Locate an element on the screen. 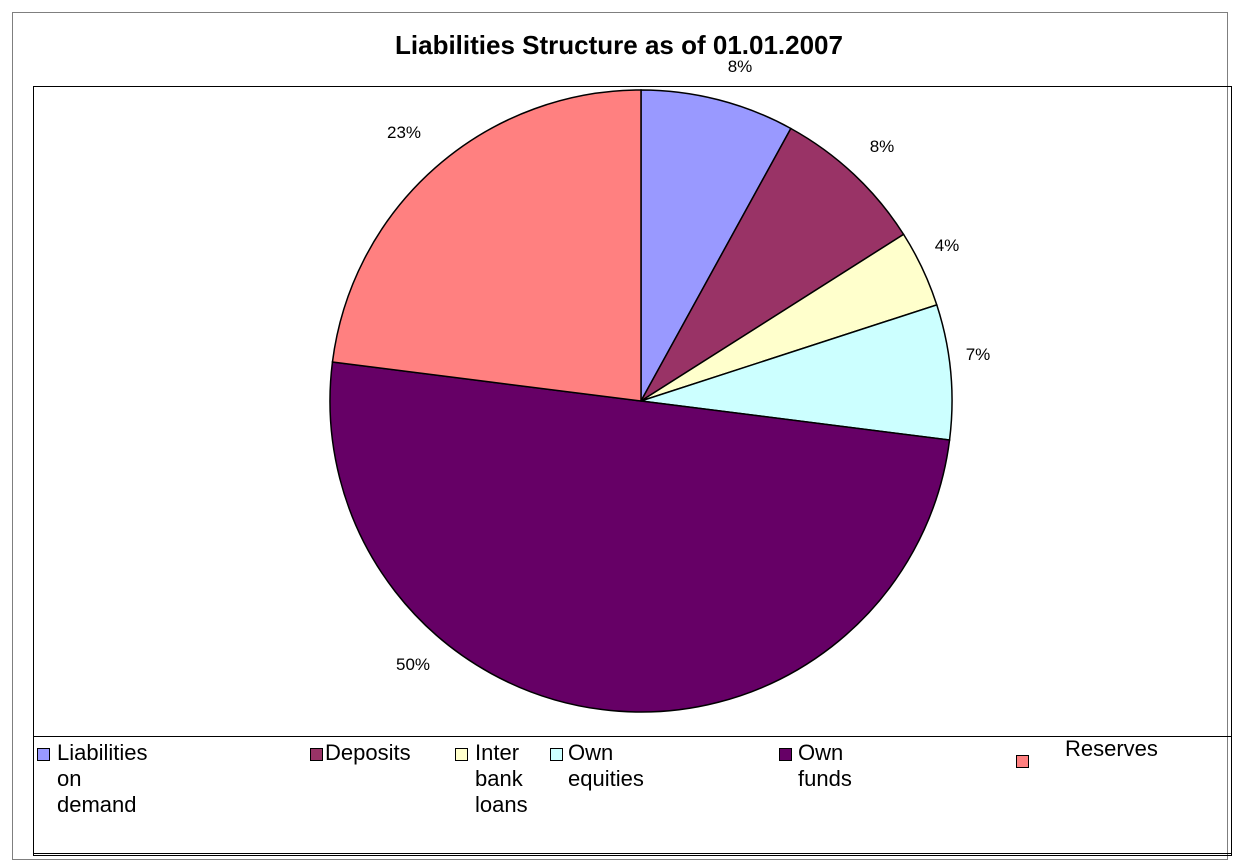 The image size is (1238, 868). legend-label-deposits: Deposits is located at coordinates (368, 752).